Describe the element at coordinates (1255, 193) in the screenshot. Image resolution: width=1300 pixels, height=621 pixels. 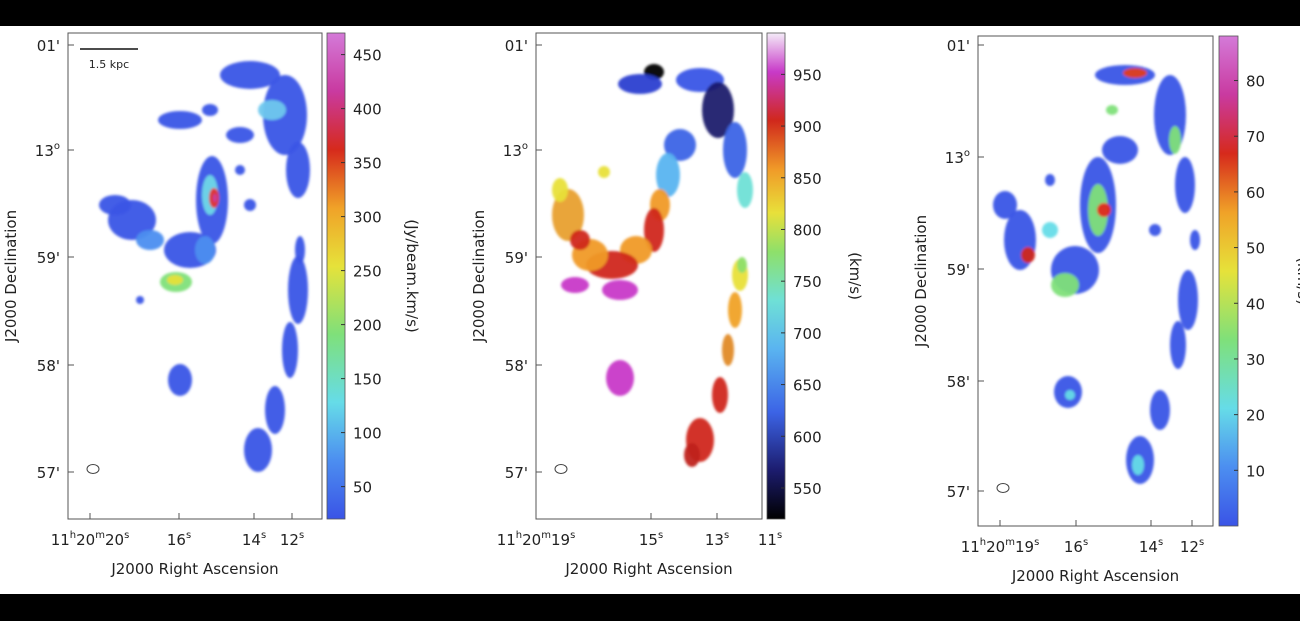
I see `colorbar-tick-label: 60` at that location.